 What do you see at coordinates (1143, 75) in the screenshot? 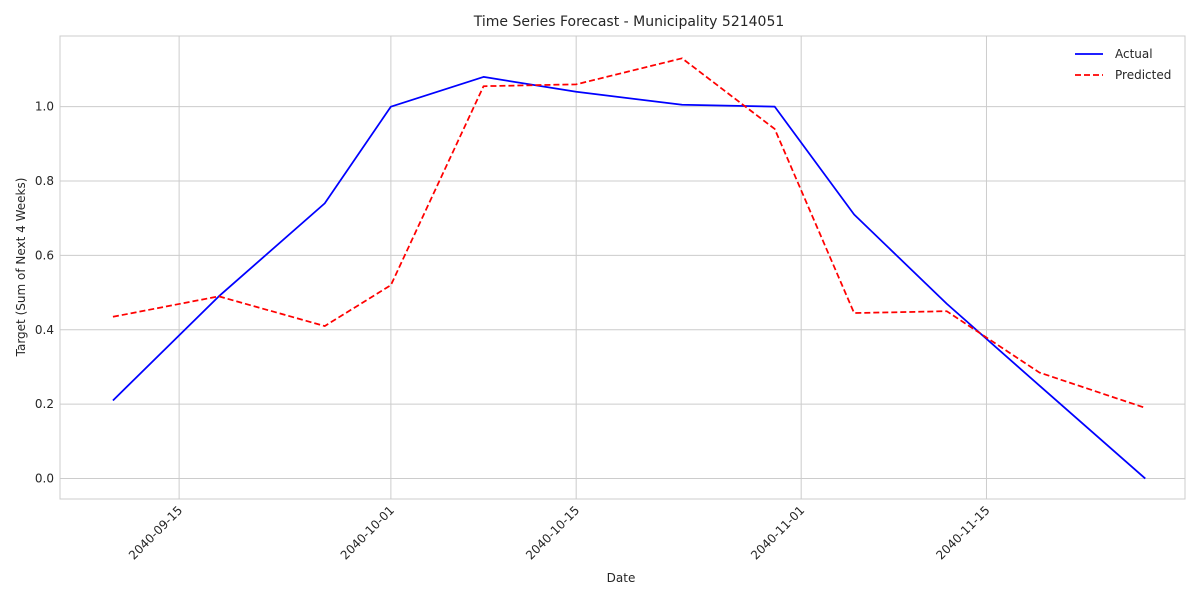
I see `legend-label-predicted: Predicted` at bounding box center [1143, 75].